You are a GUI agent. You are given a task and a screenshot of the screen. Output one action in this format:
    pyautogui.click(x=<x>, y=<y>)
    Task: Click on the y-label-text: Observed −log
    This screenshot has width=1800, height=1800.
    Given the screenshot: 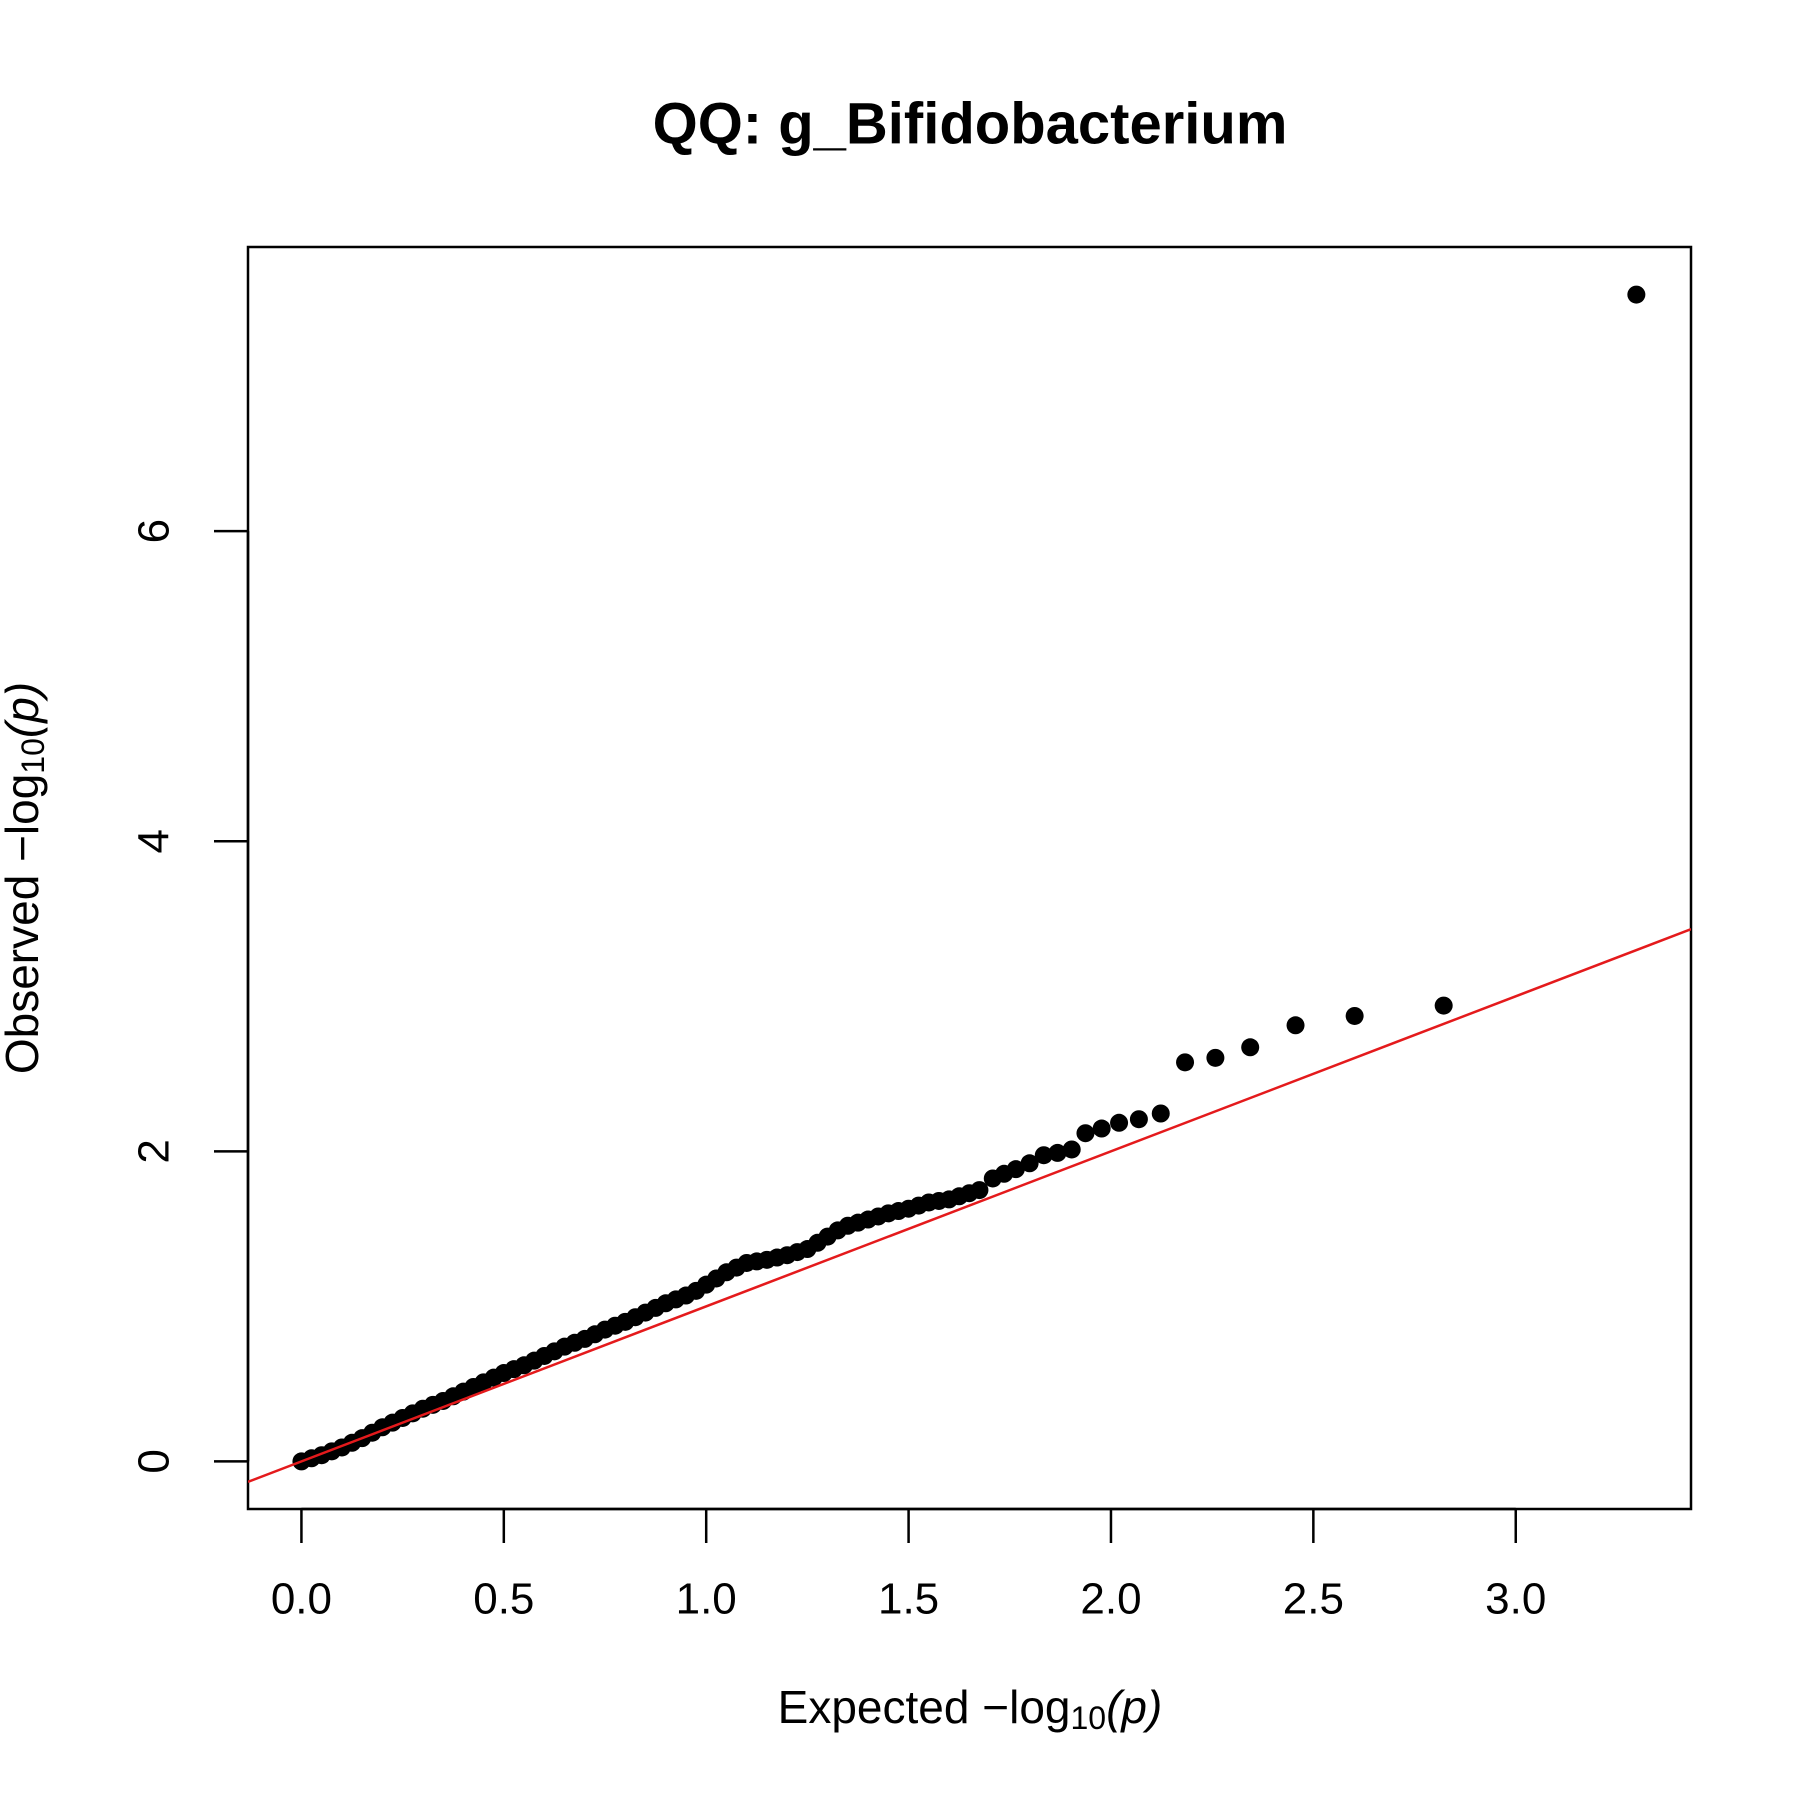 What is the action you would take?
    pyautogui.click(x=24, y=924)
    